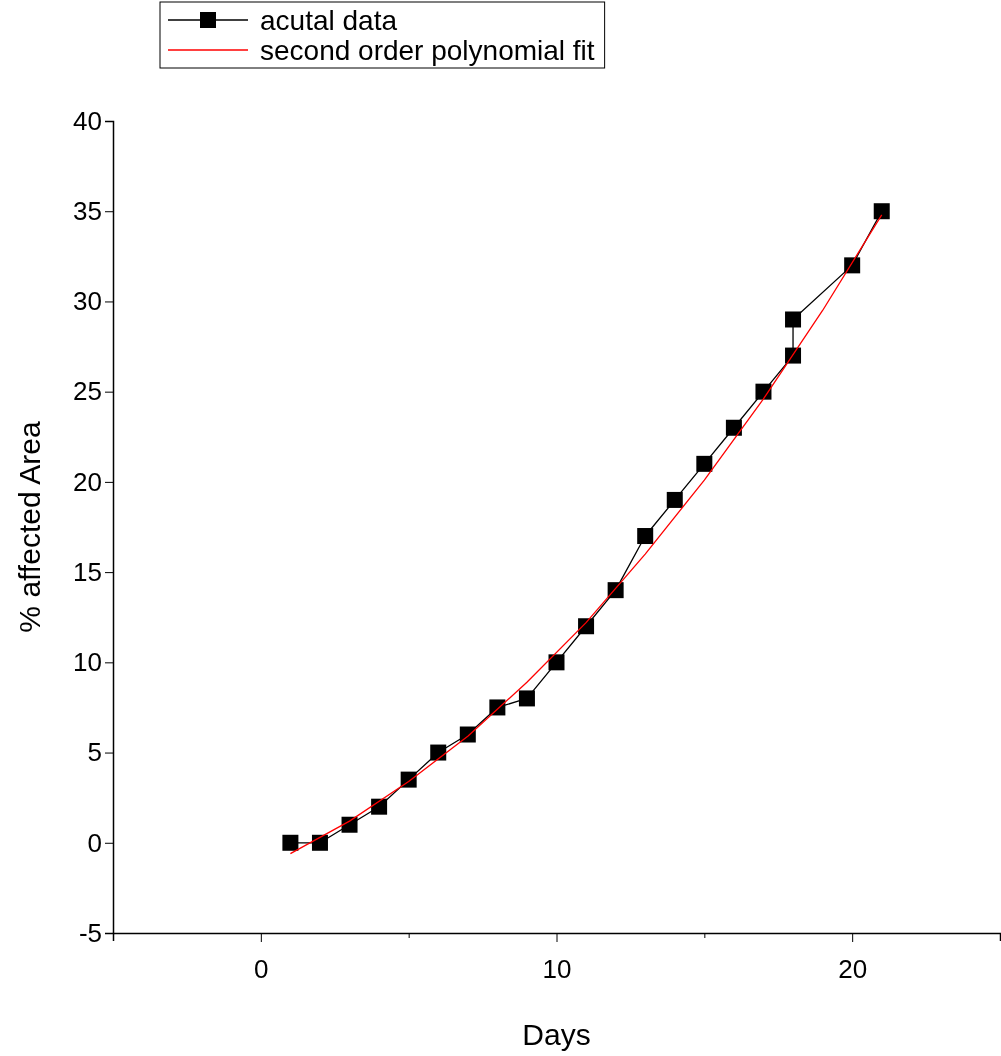 The image size is (1001, 1056). Describe the element at coordinates (87, 571) in the screenshot. I see `y-tick-label: 15` at that location.